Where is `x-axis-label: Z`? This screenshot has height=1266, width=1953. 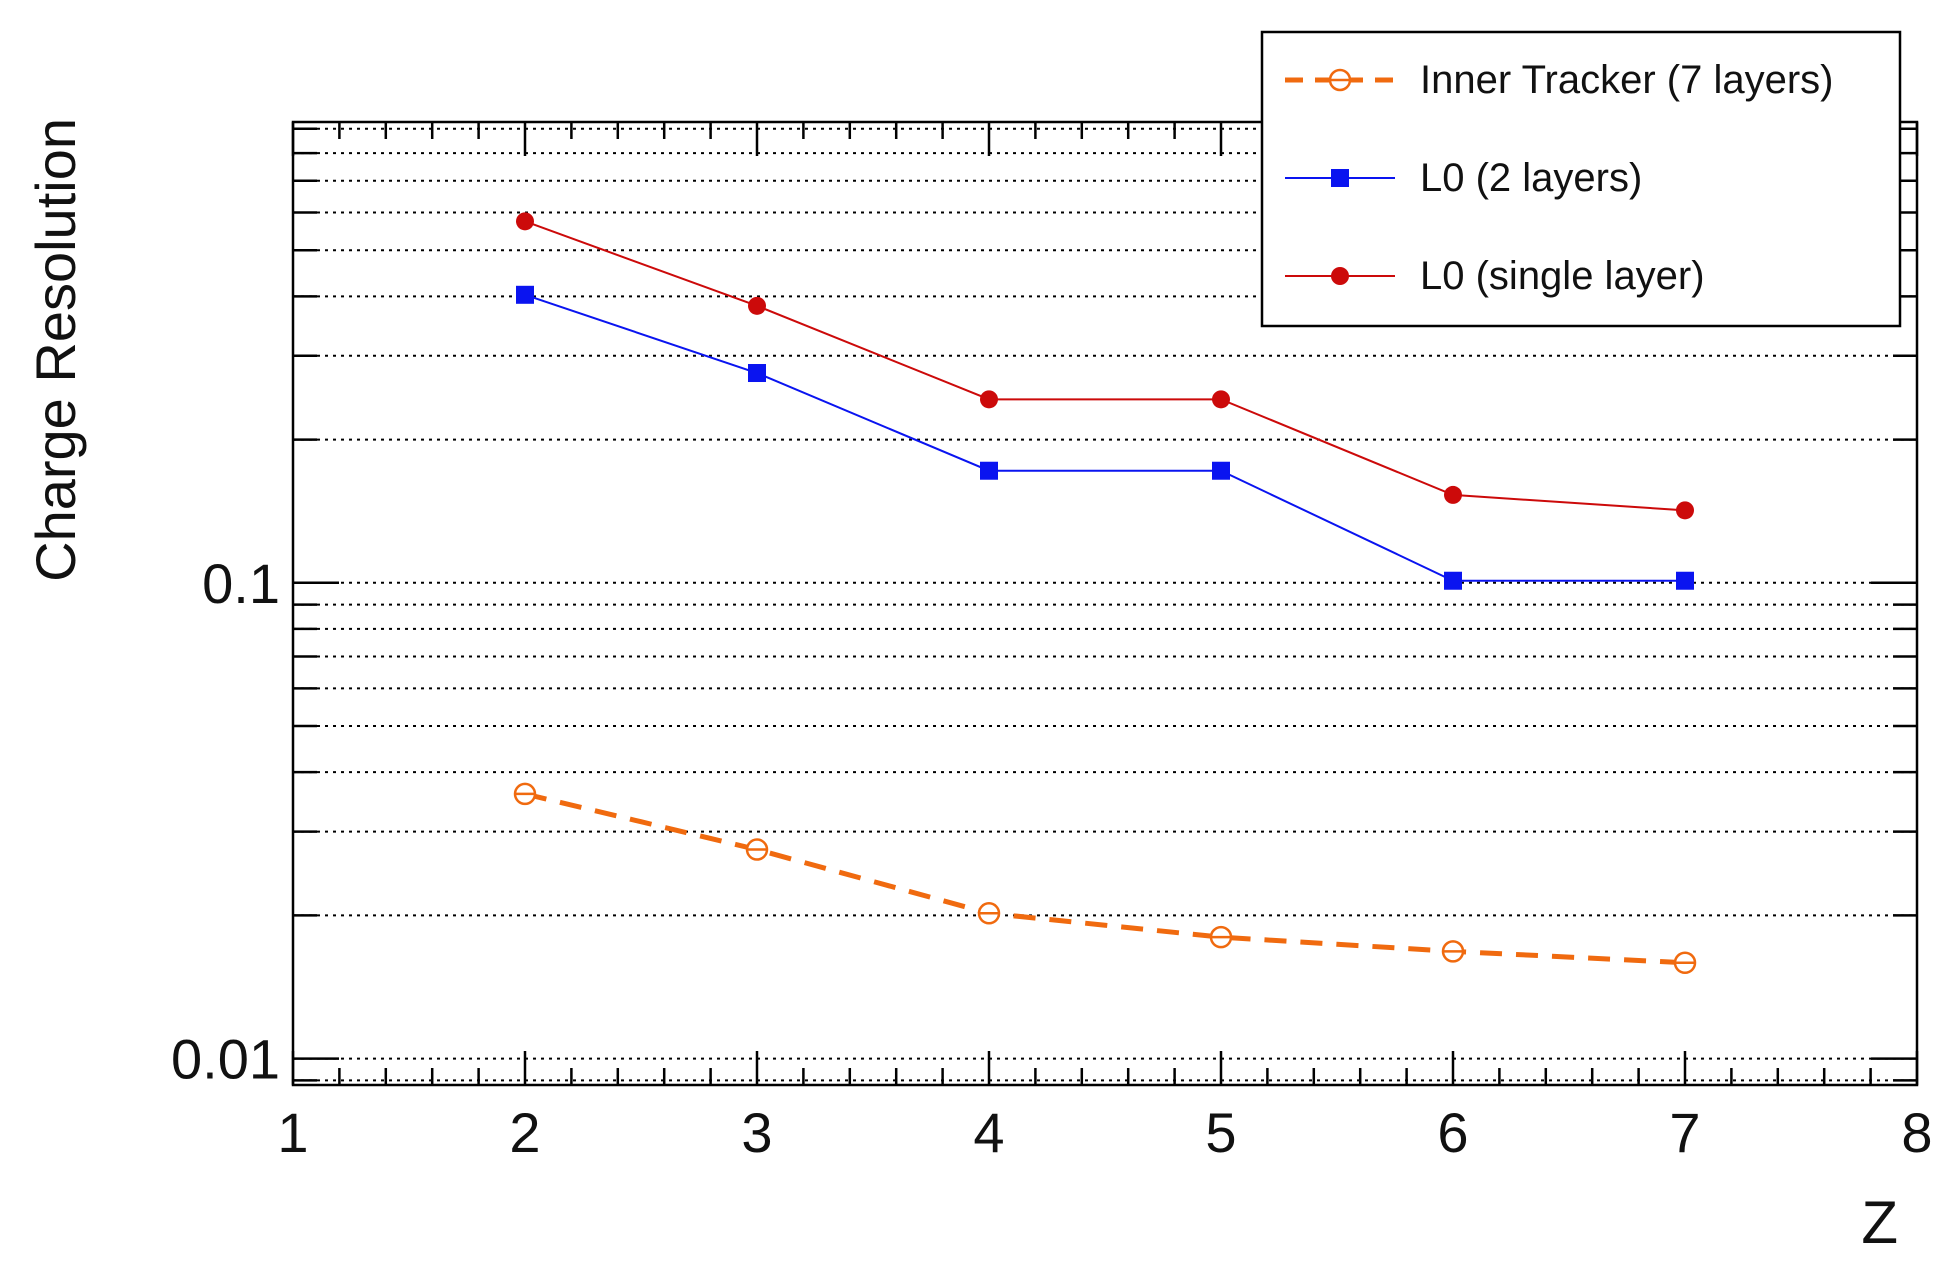
x-axis-label: Z is located at coordinates (1879, 1222).